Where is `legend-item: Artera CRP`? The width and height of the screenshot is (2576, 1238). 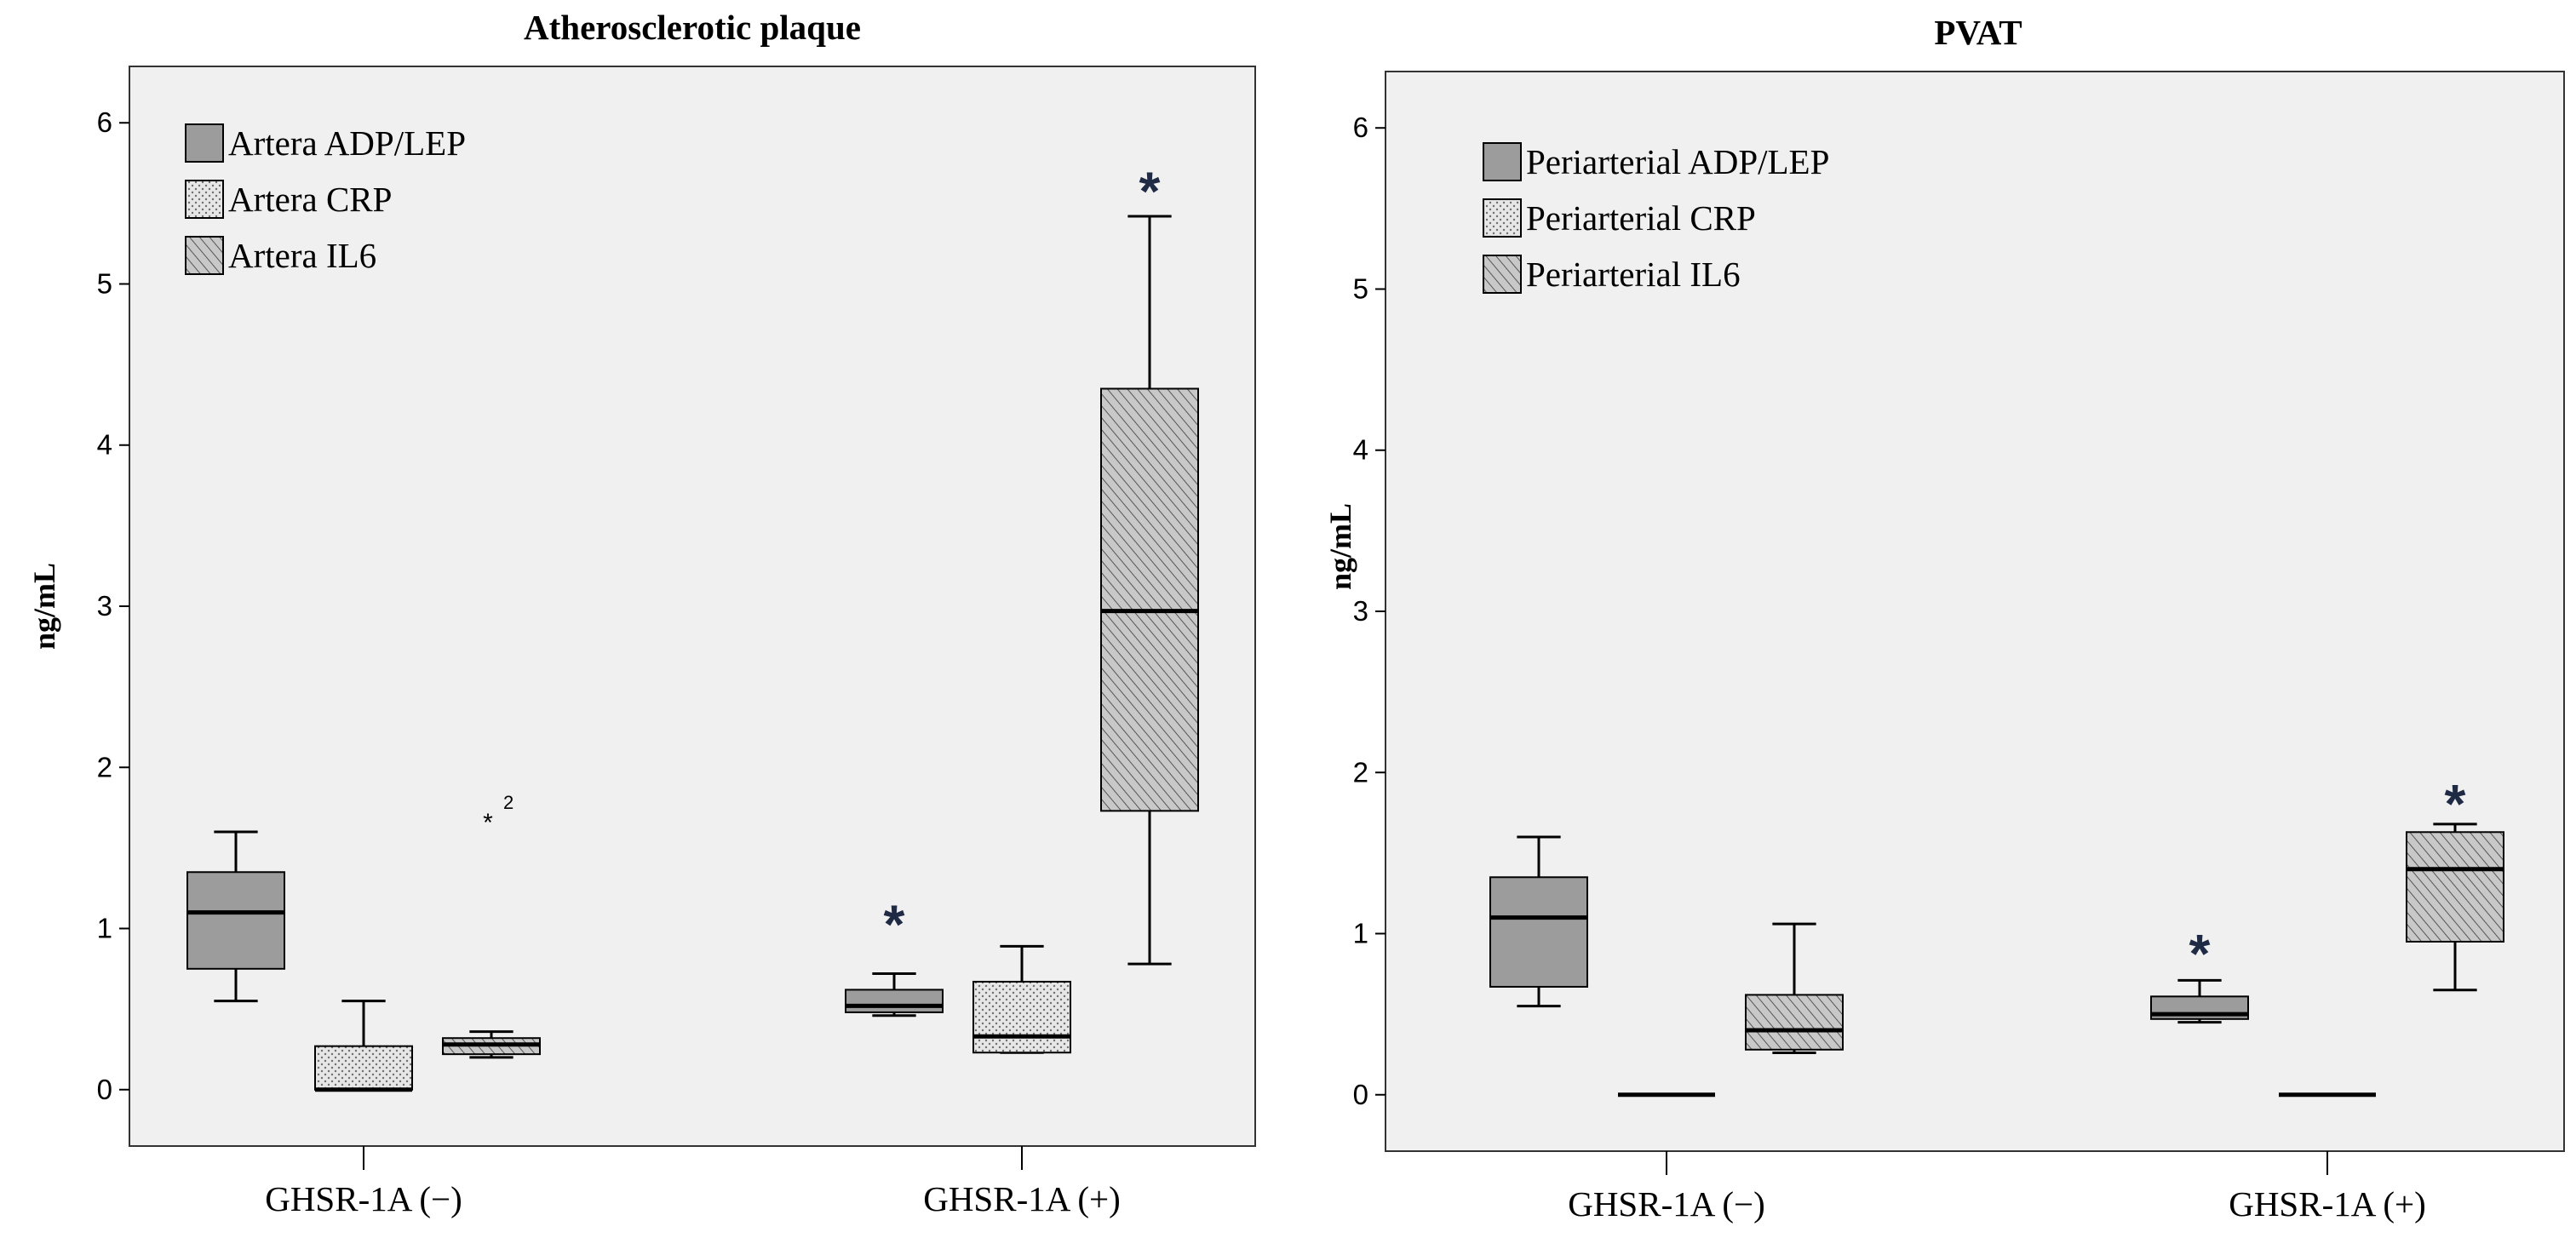
legend-item: Artera CRP is located at coordinates (288, 199).